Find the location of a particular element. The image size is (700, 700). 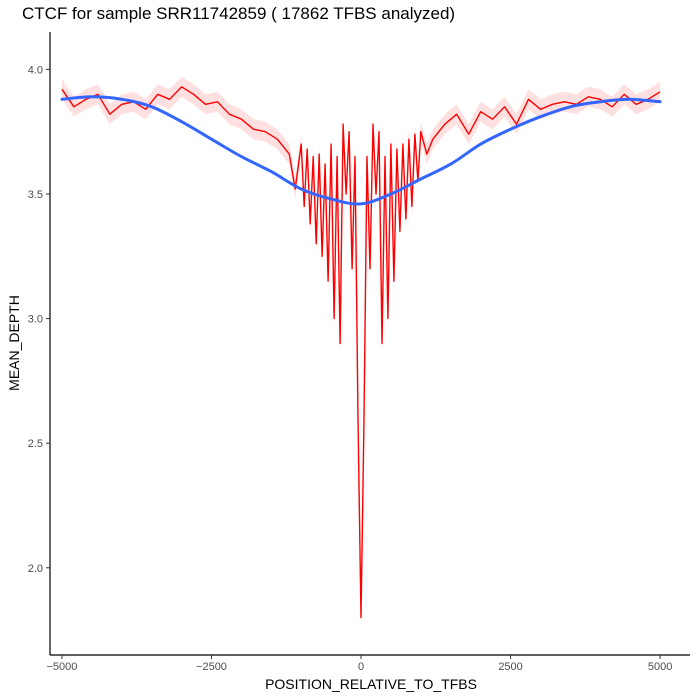

x-axis-ticks: −5000 −2500 0 2500 5000 is located at coordinates (359, 664).